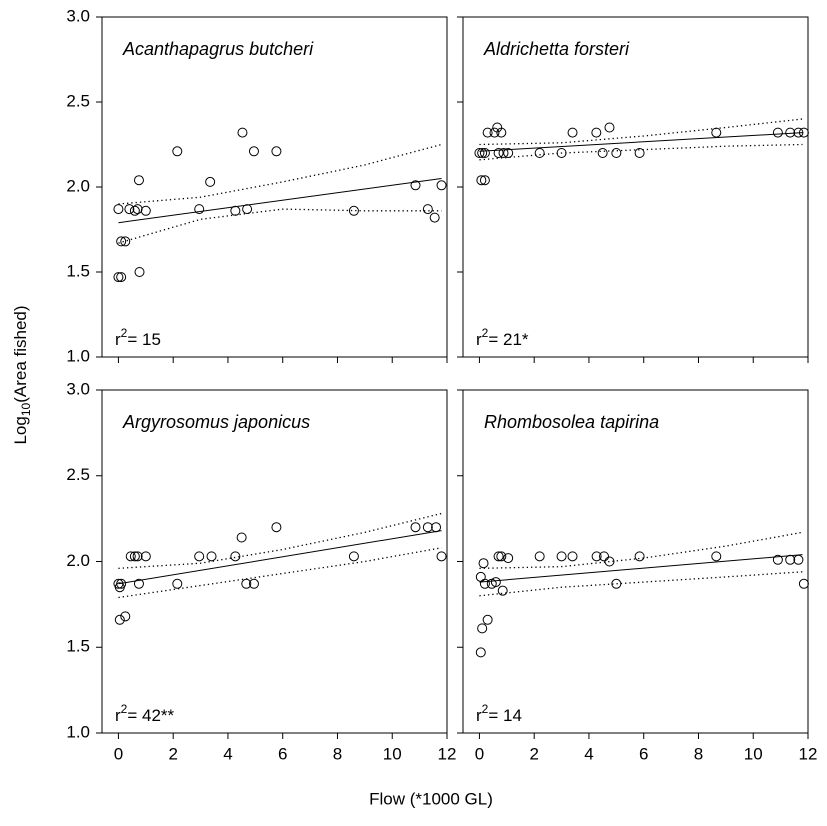 Image resolution: width=827 pixels, height=826 pixels. I want to click on panel-title: Rhombosolea tapirina, so click(571, 422).